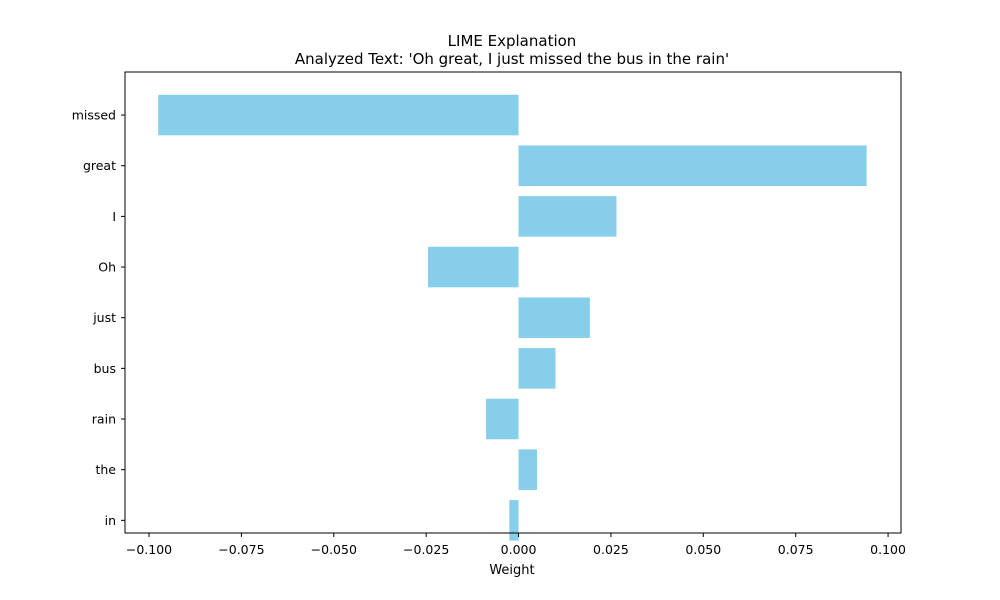 This screenshot has width=1000, height=600. What do you see at coordinates (514, 520) in the screenshot?
I see `bar-in` at bounding box center [514, 520].